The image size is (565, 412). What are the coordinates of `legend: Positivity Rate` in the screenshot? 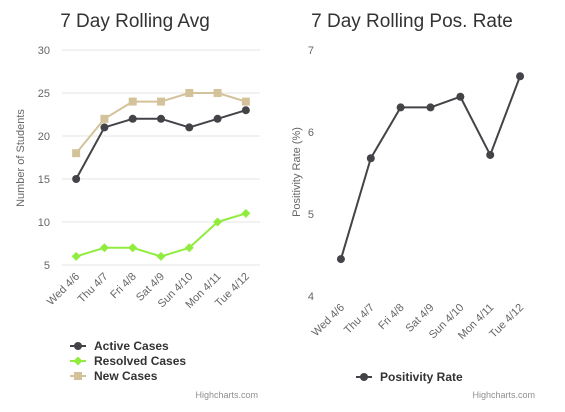 It's located at (409, 377).